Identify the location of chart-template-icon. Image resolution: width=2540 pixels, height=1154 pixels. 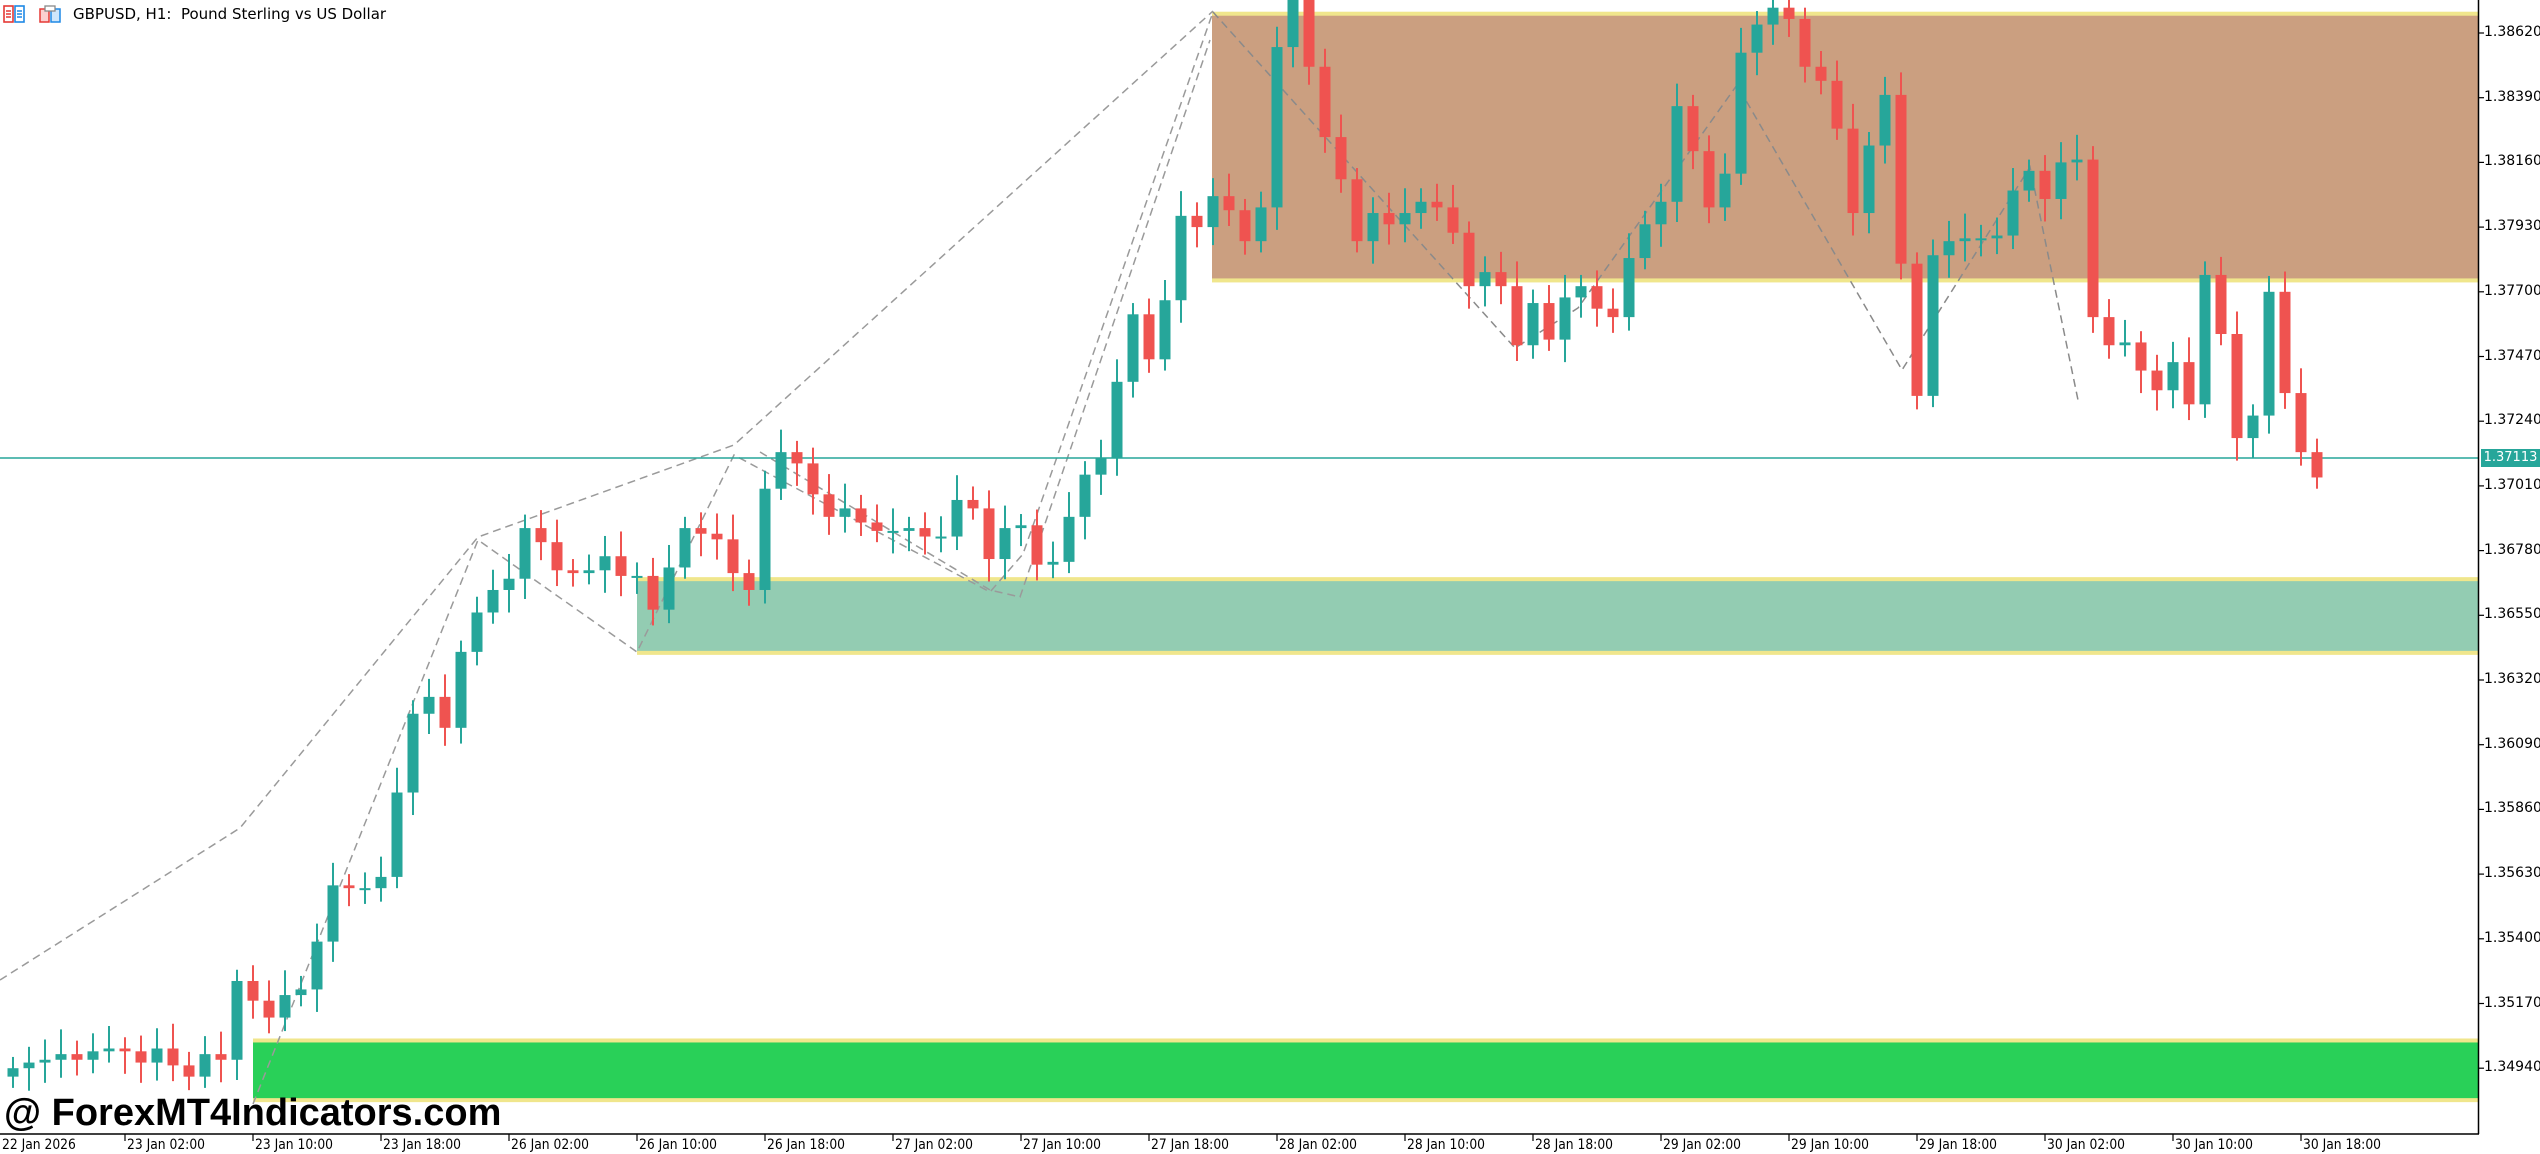
(50, 14).